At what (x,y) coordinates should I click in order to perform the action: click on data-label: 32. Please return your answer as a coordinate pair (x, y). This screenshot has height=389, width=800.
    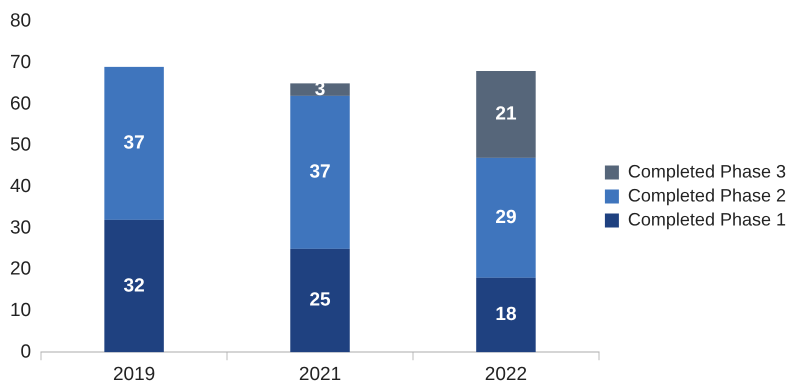
    Looking at the image, I should click on (134, 285).